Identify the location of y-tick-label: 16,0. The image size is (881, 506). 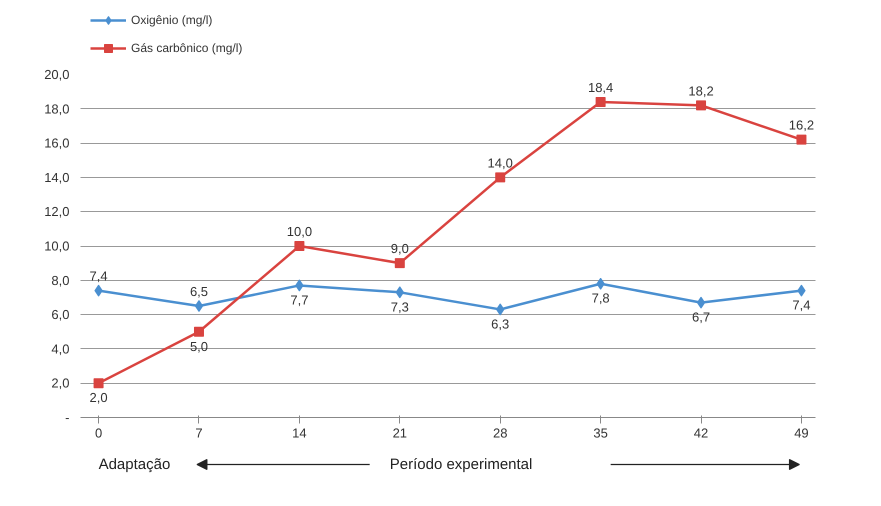
(57, 143).